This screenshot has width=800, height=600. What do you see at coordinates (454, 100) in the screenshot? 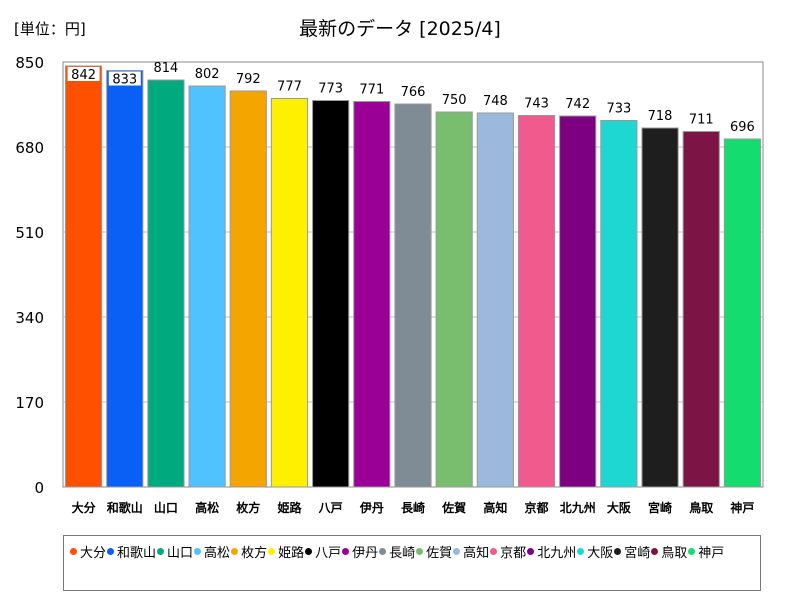
I see `data-label: 750` at bounding box center [454, 100].